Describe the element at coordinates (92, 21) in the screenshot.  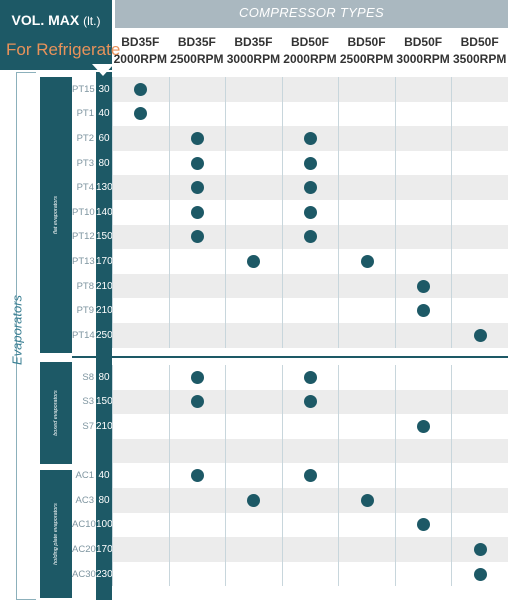
I see `vol-unit-label: (lt.)` at that location.